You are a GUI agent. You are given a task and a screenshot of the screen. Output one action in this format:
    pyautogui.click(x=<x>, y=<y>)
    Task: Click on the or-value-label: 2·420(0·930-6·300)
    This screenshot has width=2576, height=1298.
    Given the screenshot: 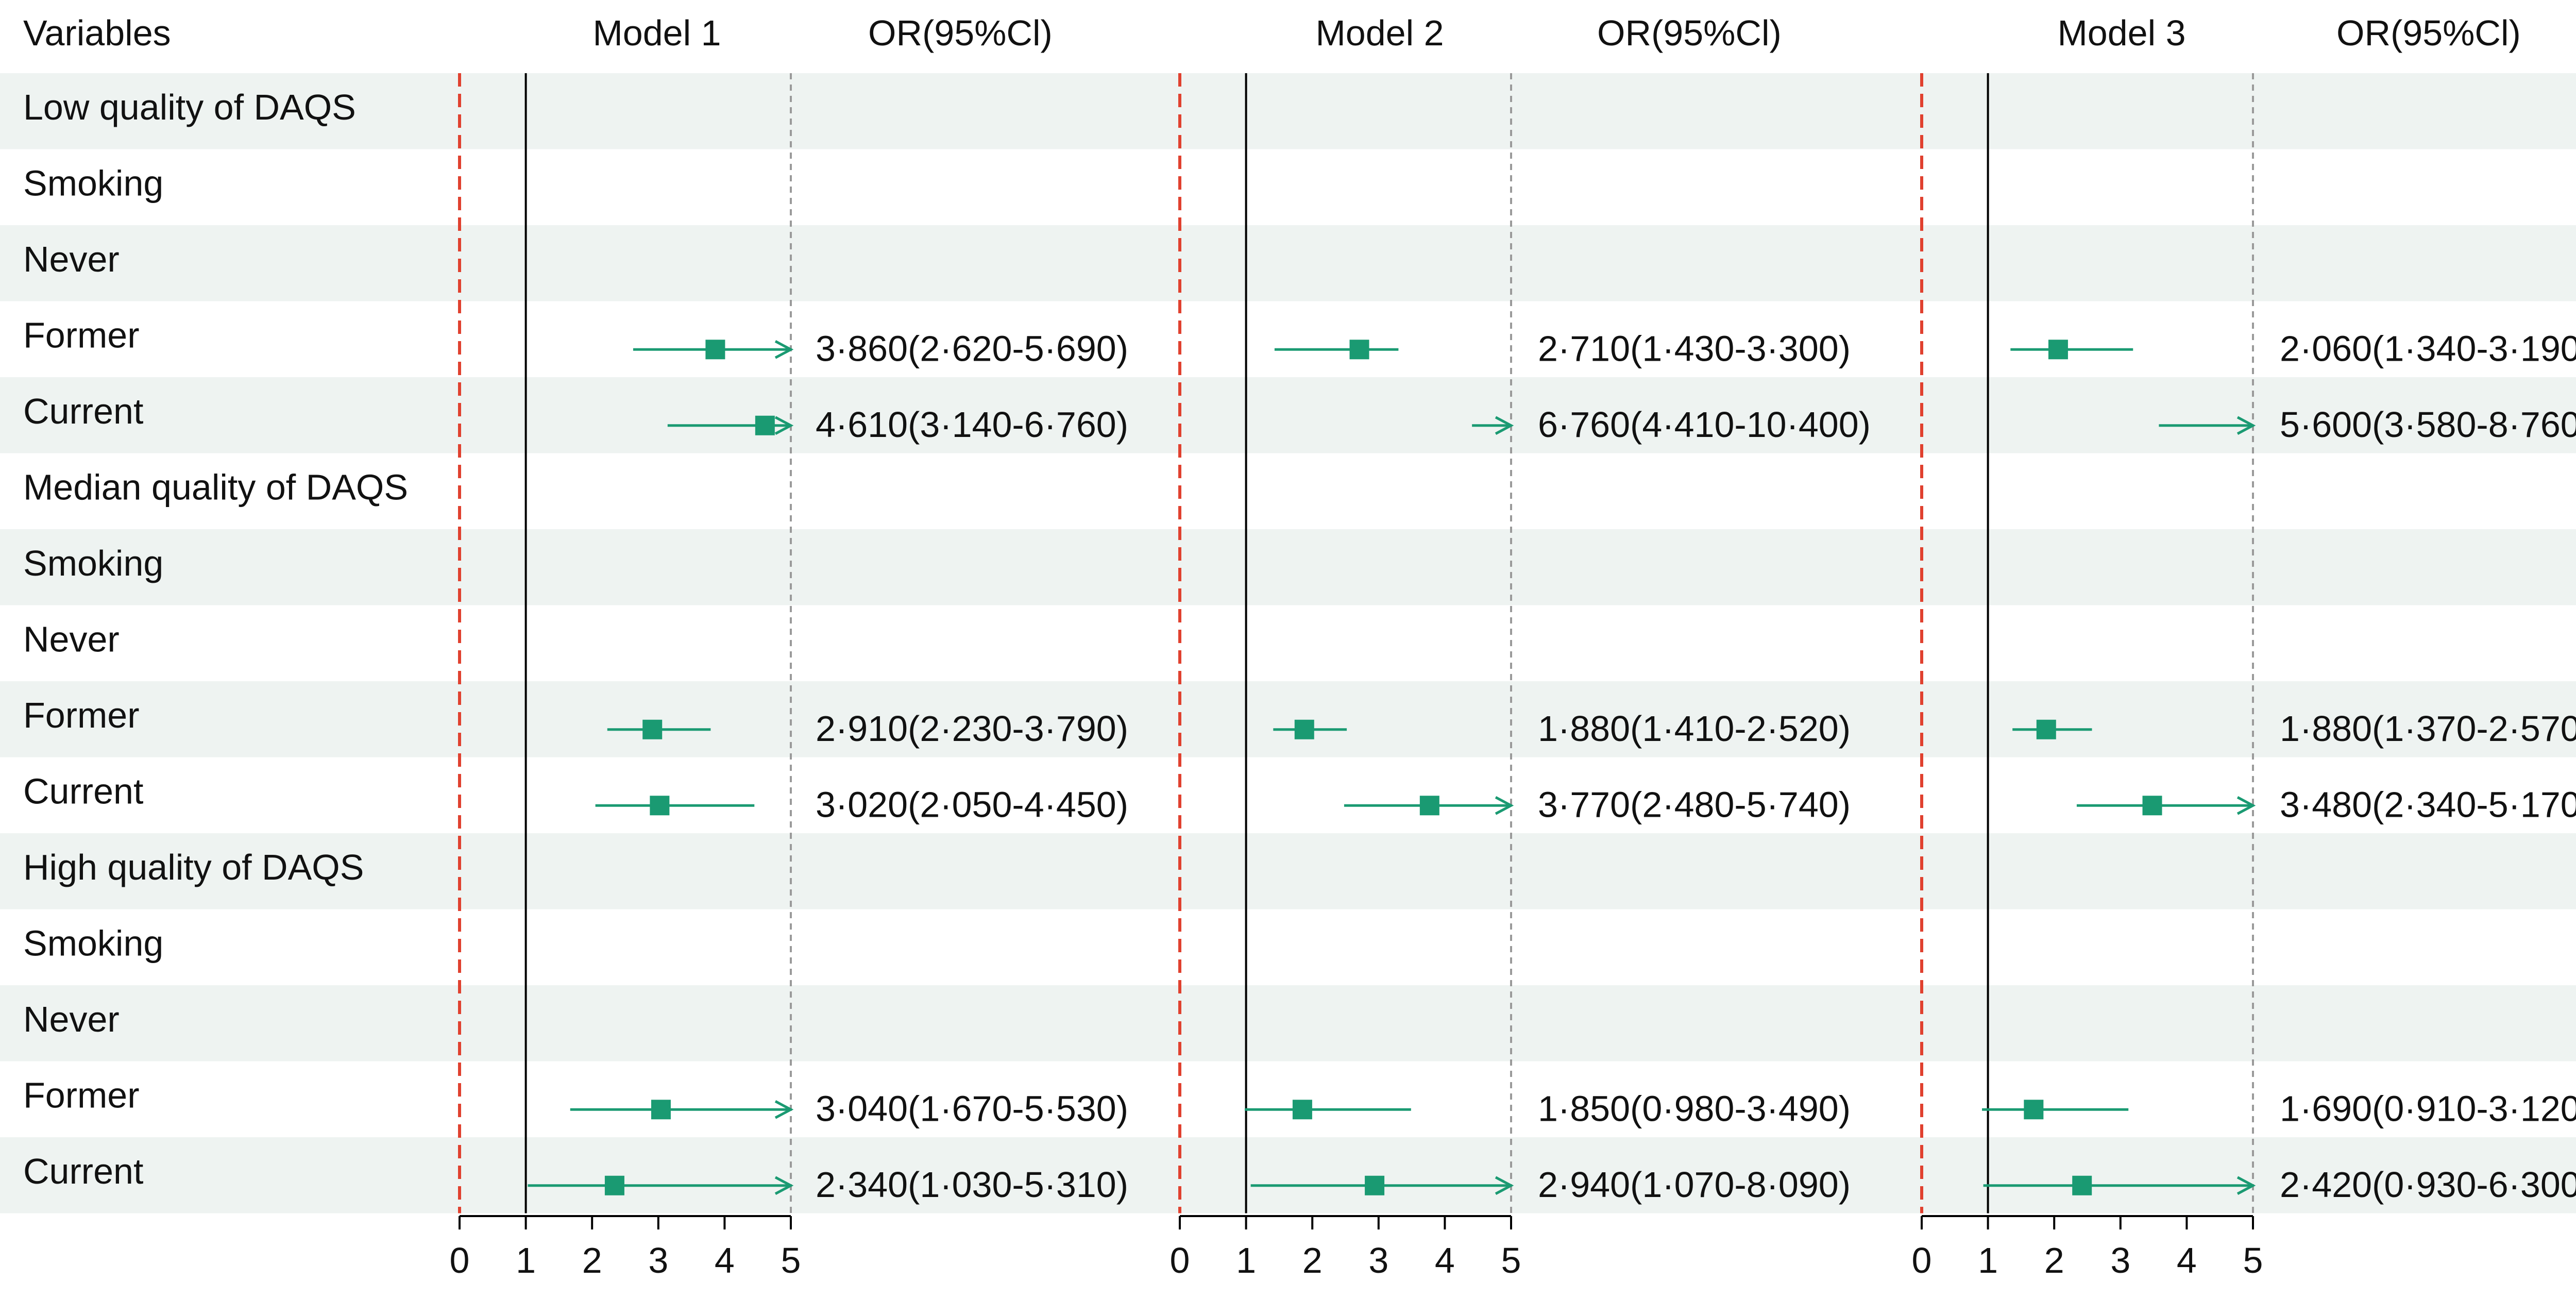 What is the action you would take?
    pyautogui.click(x=2428, y=1185)
    